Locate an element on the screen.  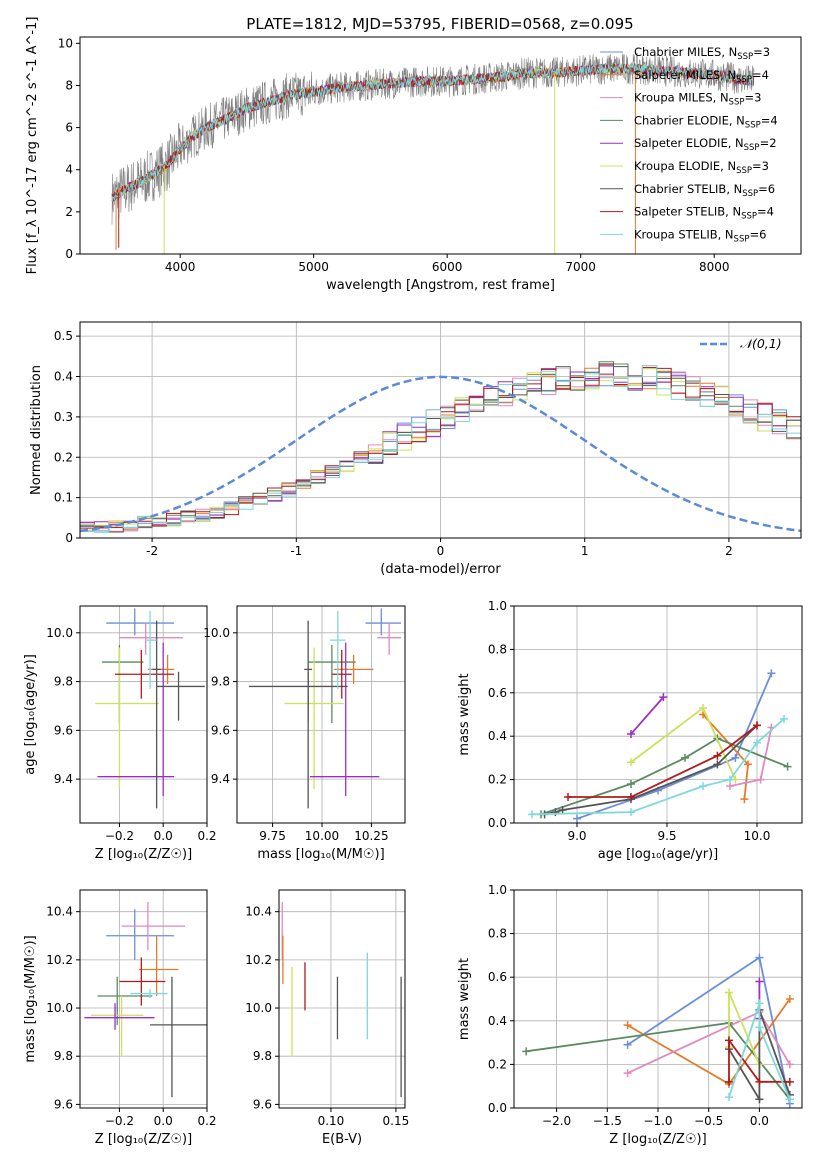
histogram-kroupa_elodie is located at coordinates (440, 453).